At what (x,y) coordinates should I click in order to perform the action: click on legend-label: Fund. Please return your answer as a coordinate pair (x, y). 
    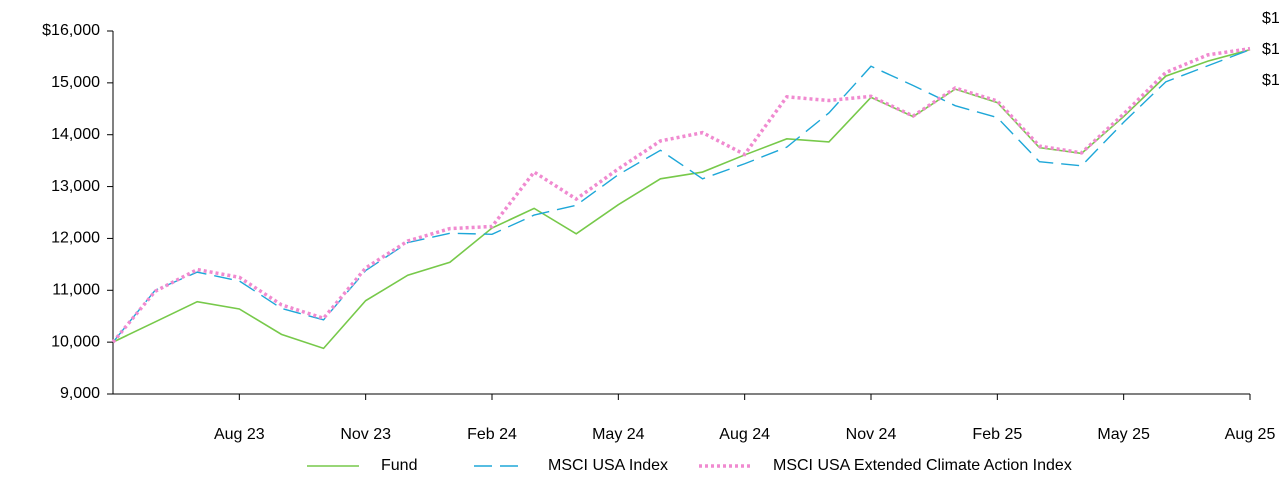
    Looking at the image, I should click on (399, 465).